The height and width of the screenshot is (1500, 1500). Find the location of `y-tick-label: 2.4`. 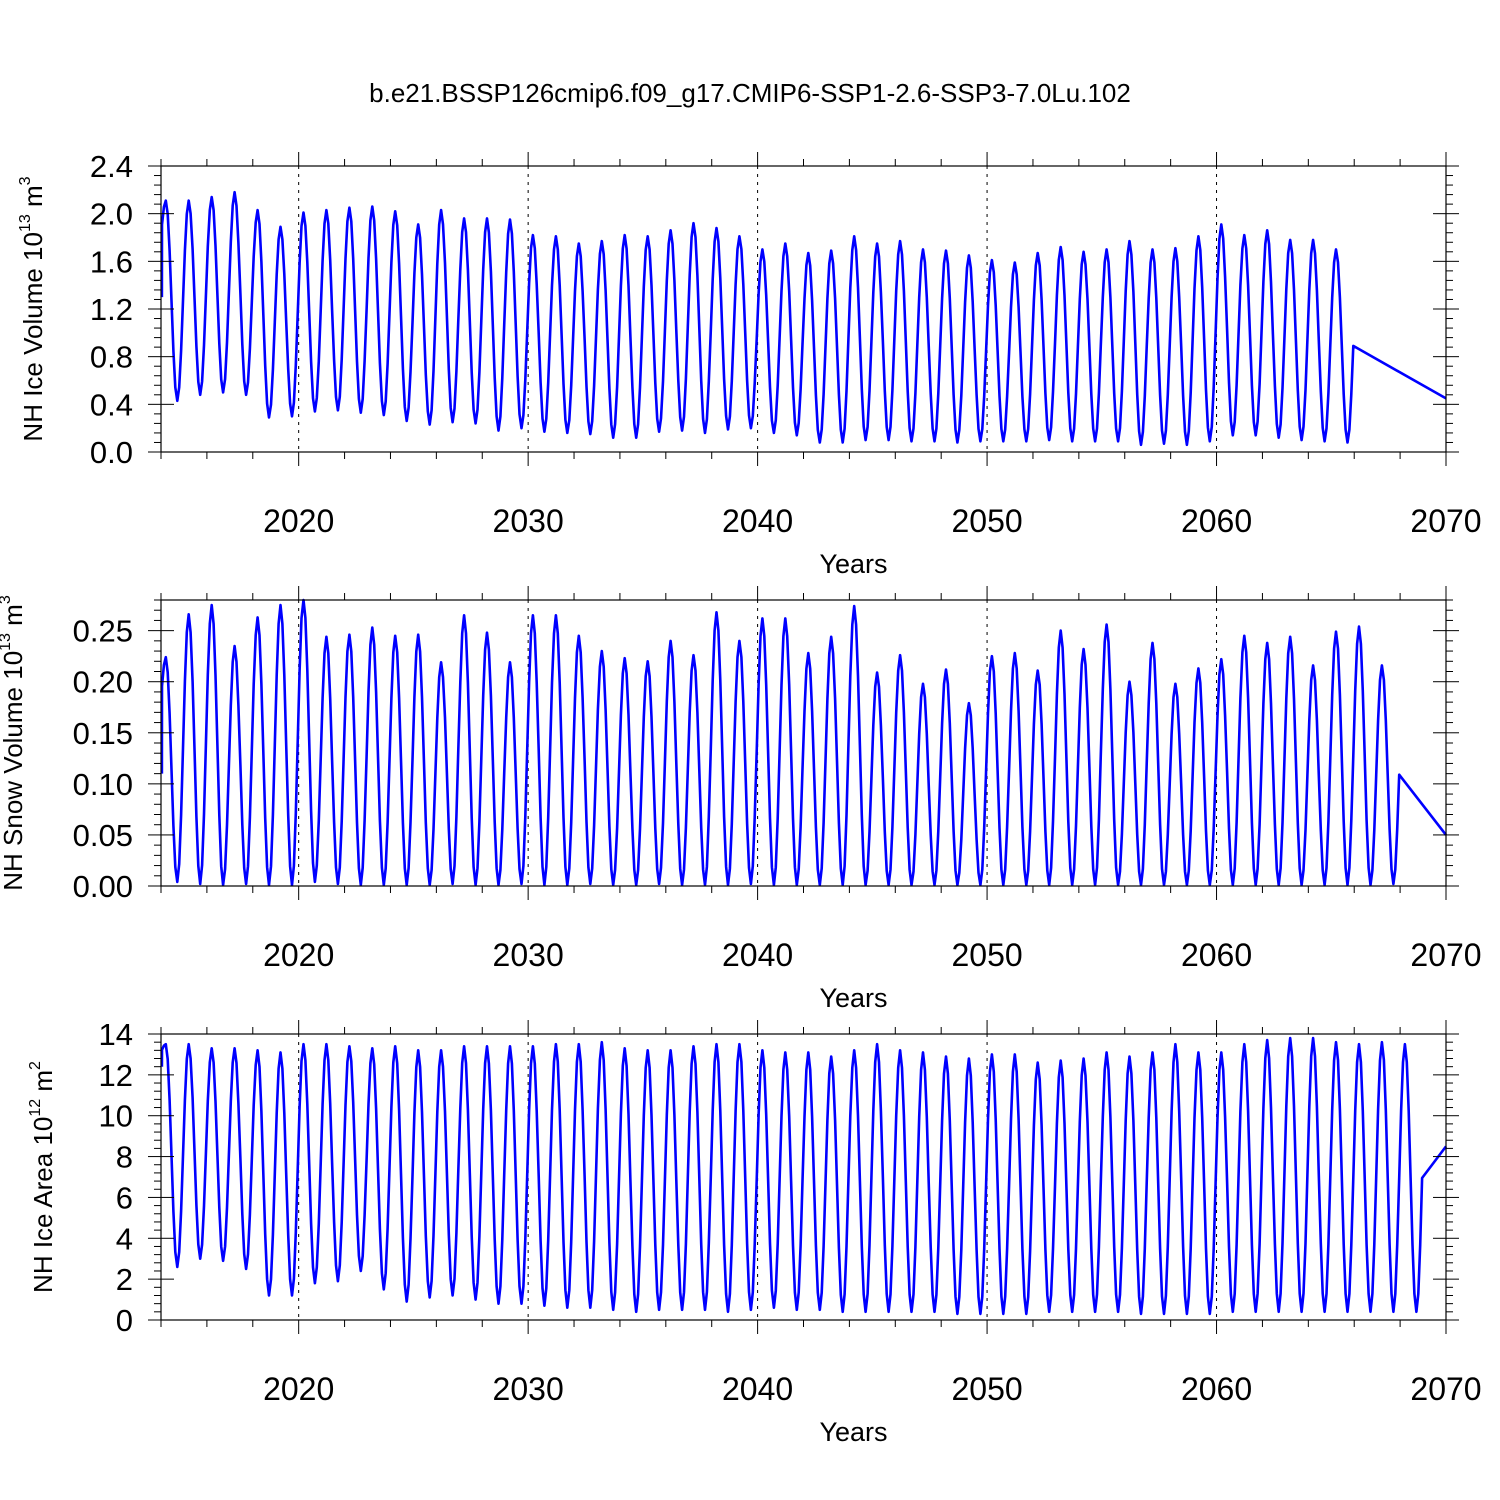

y-tick-label: 2.4 is located at coordinates (111, 166).